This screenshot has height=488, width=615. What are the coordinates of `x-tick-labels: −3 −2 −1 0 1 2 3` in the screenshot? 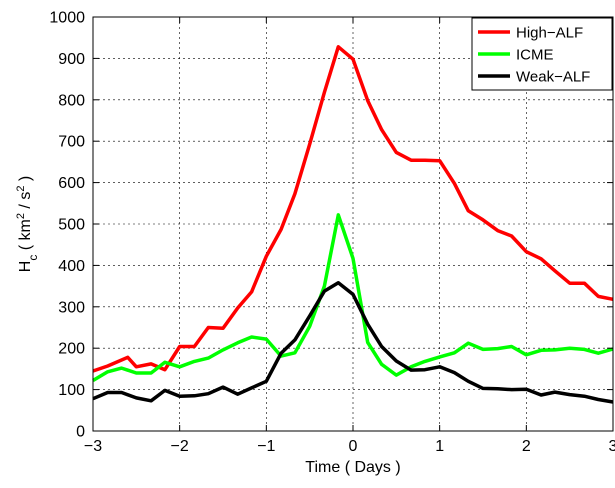 It's located at (349, 446).